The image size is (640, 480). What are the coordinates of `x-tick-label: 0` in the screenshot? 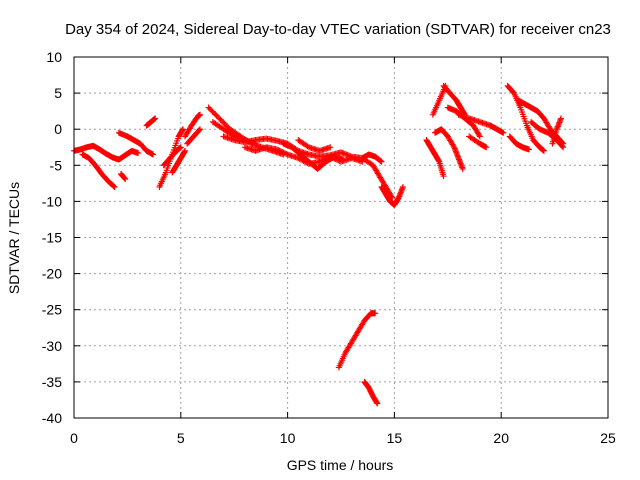 It's located at (74, 438).